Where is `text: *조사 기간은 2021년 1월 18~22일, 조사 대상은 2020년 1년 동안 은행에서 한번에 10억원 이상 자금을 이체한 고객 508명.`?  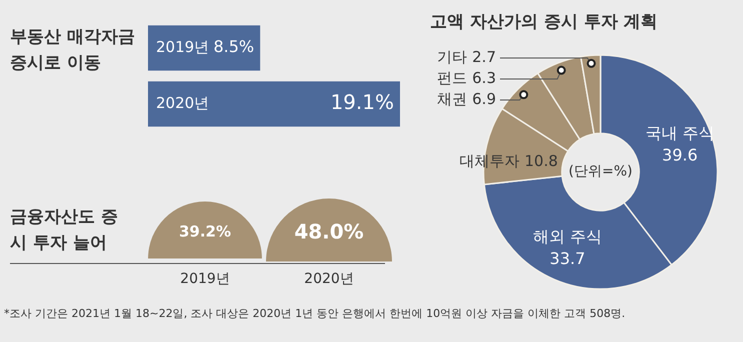 text: *조사 기간은 2021년 1월 18~22일, 조사 대상은 2020년 1년 동안 은행에서 한번에 10억원 이상 자금을 이체한 고객 508명. is located at coordinates (315, 313).